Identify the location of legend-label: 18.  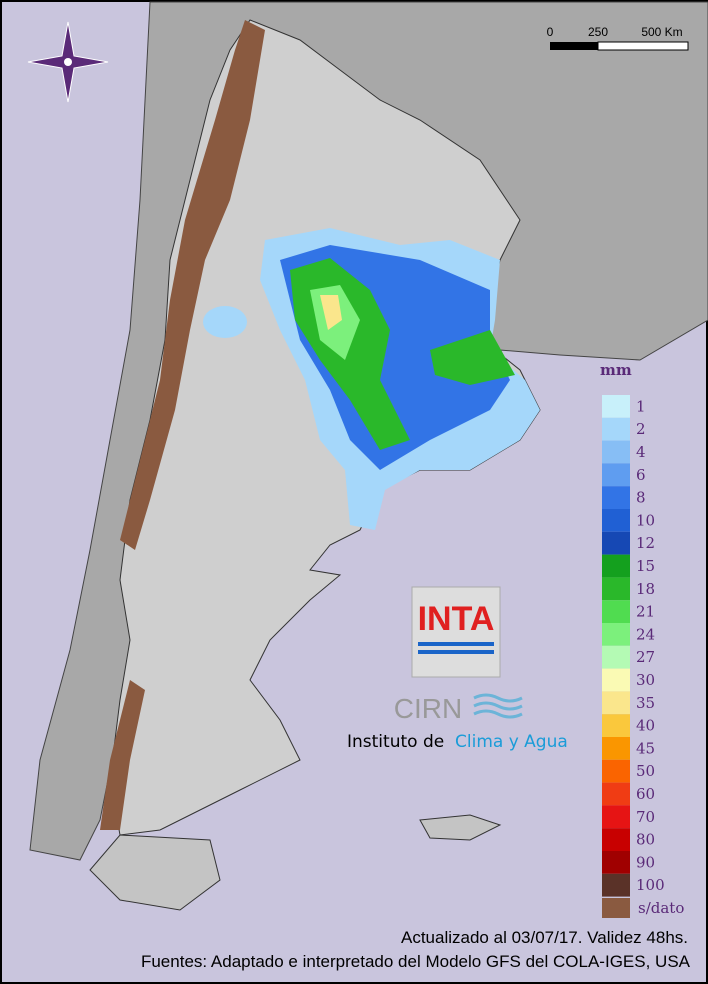
(645, 589).